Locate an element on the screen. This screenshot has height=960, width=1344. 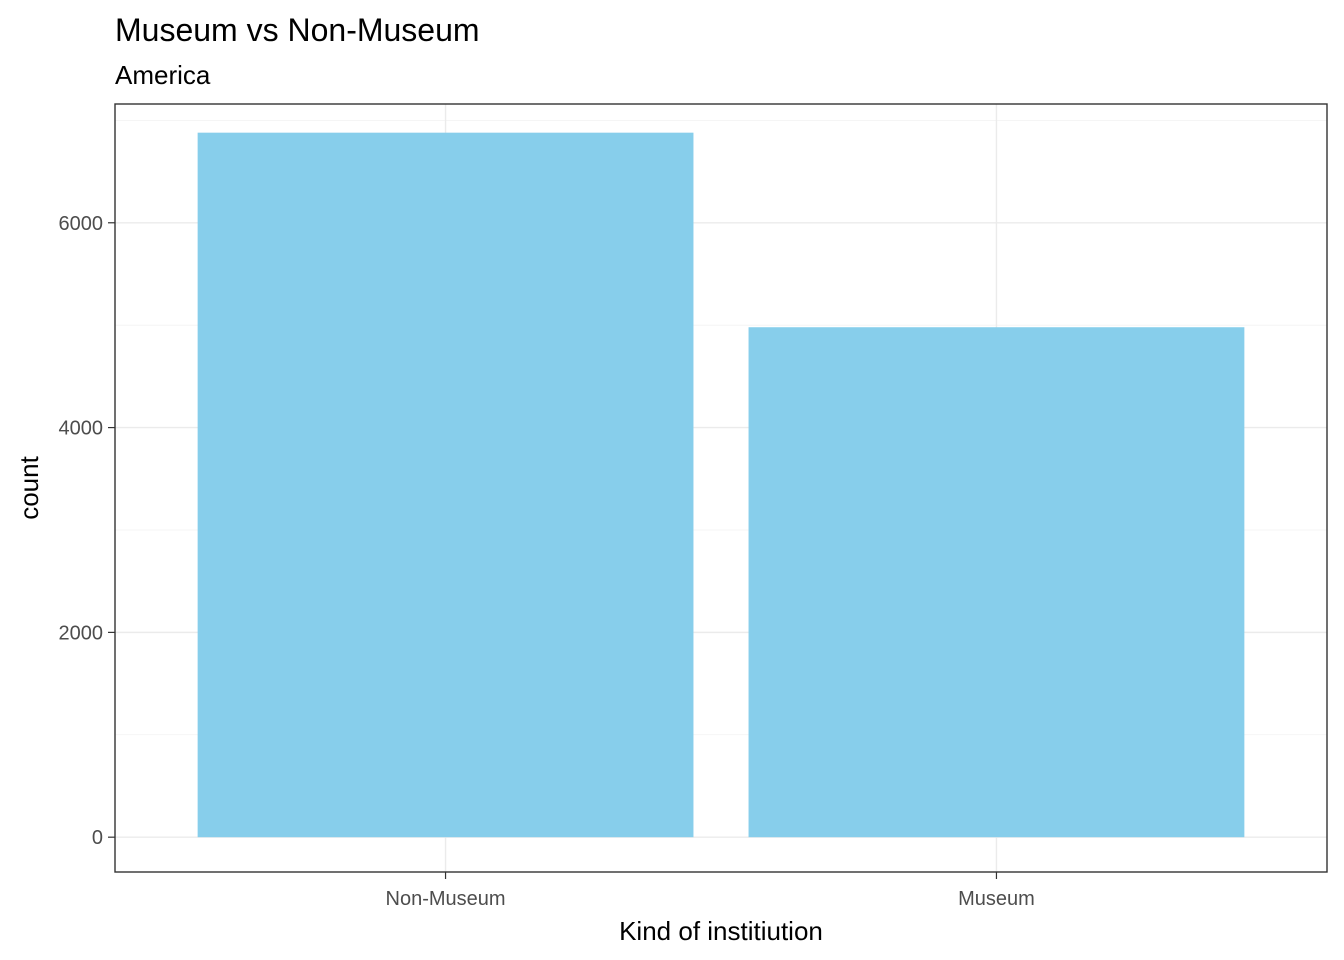
x-tick-label: Non-Museum is located at coordinates (446, 899).